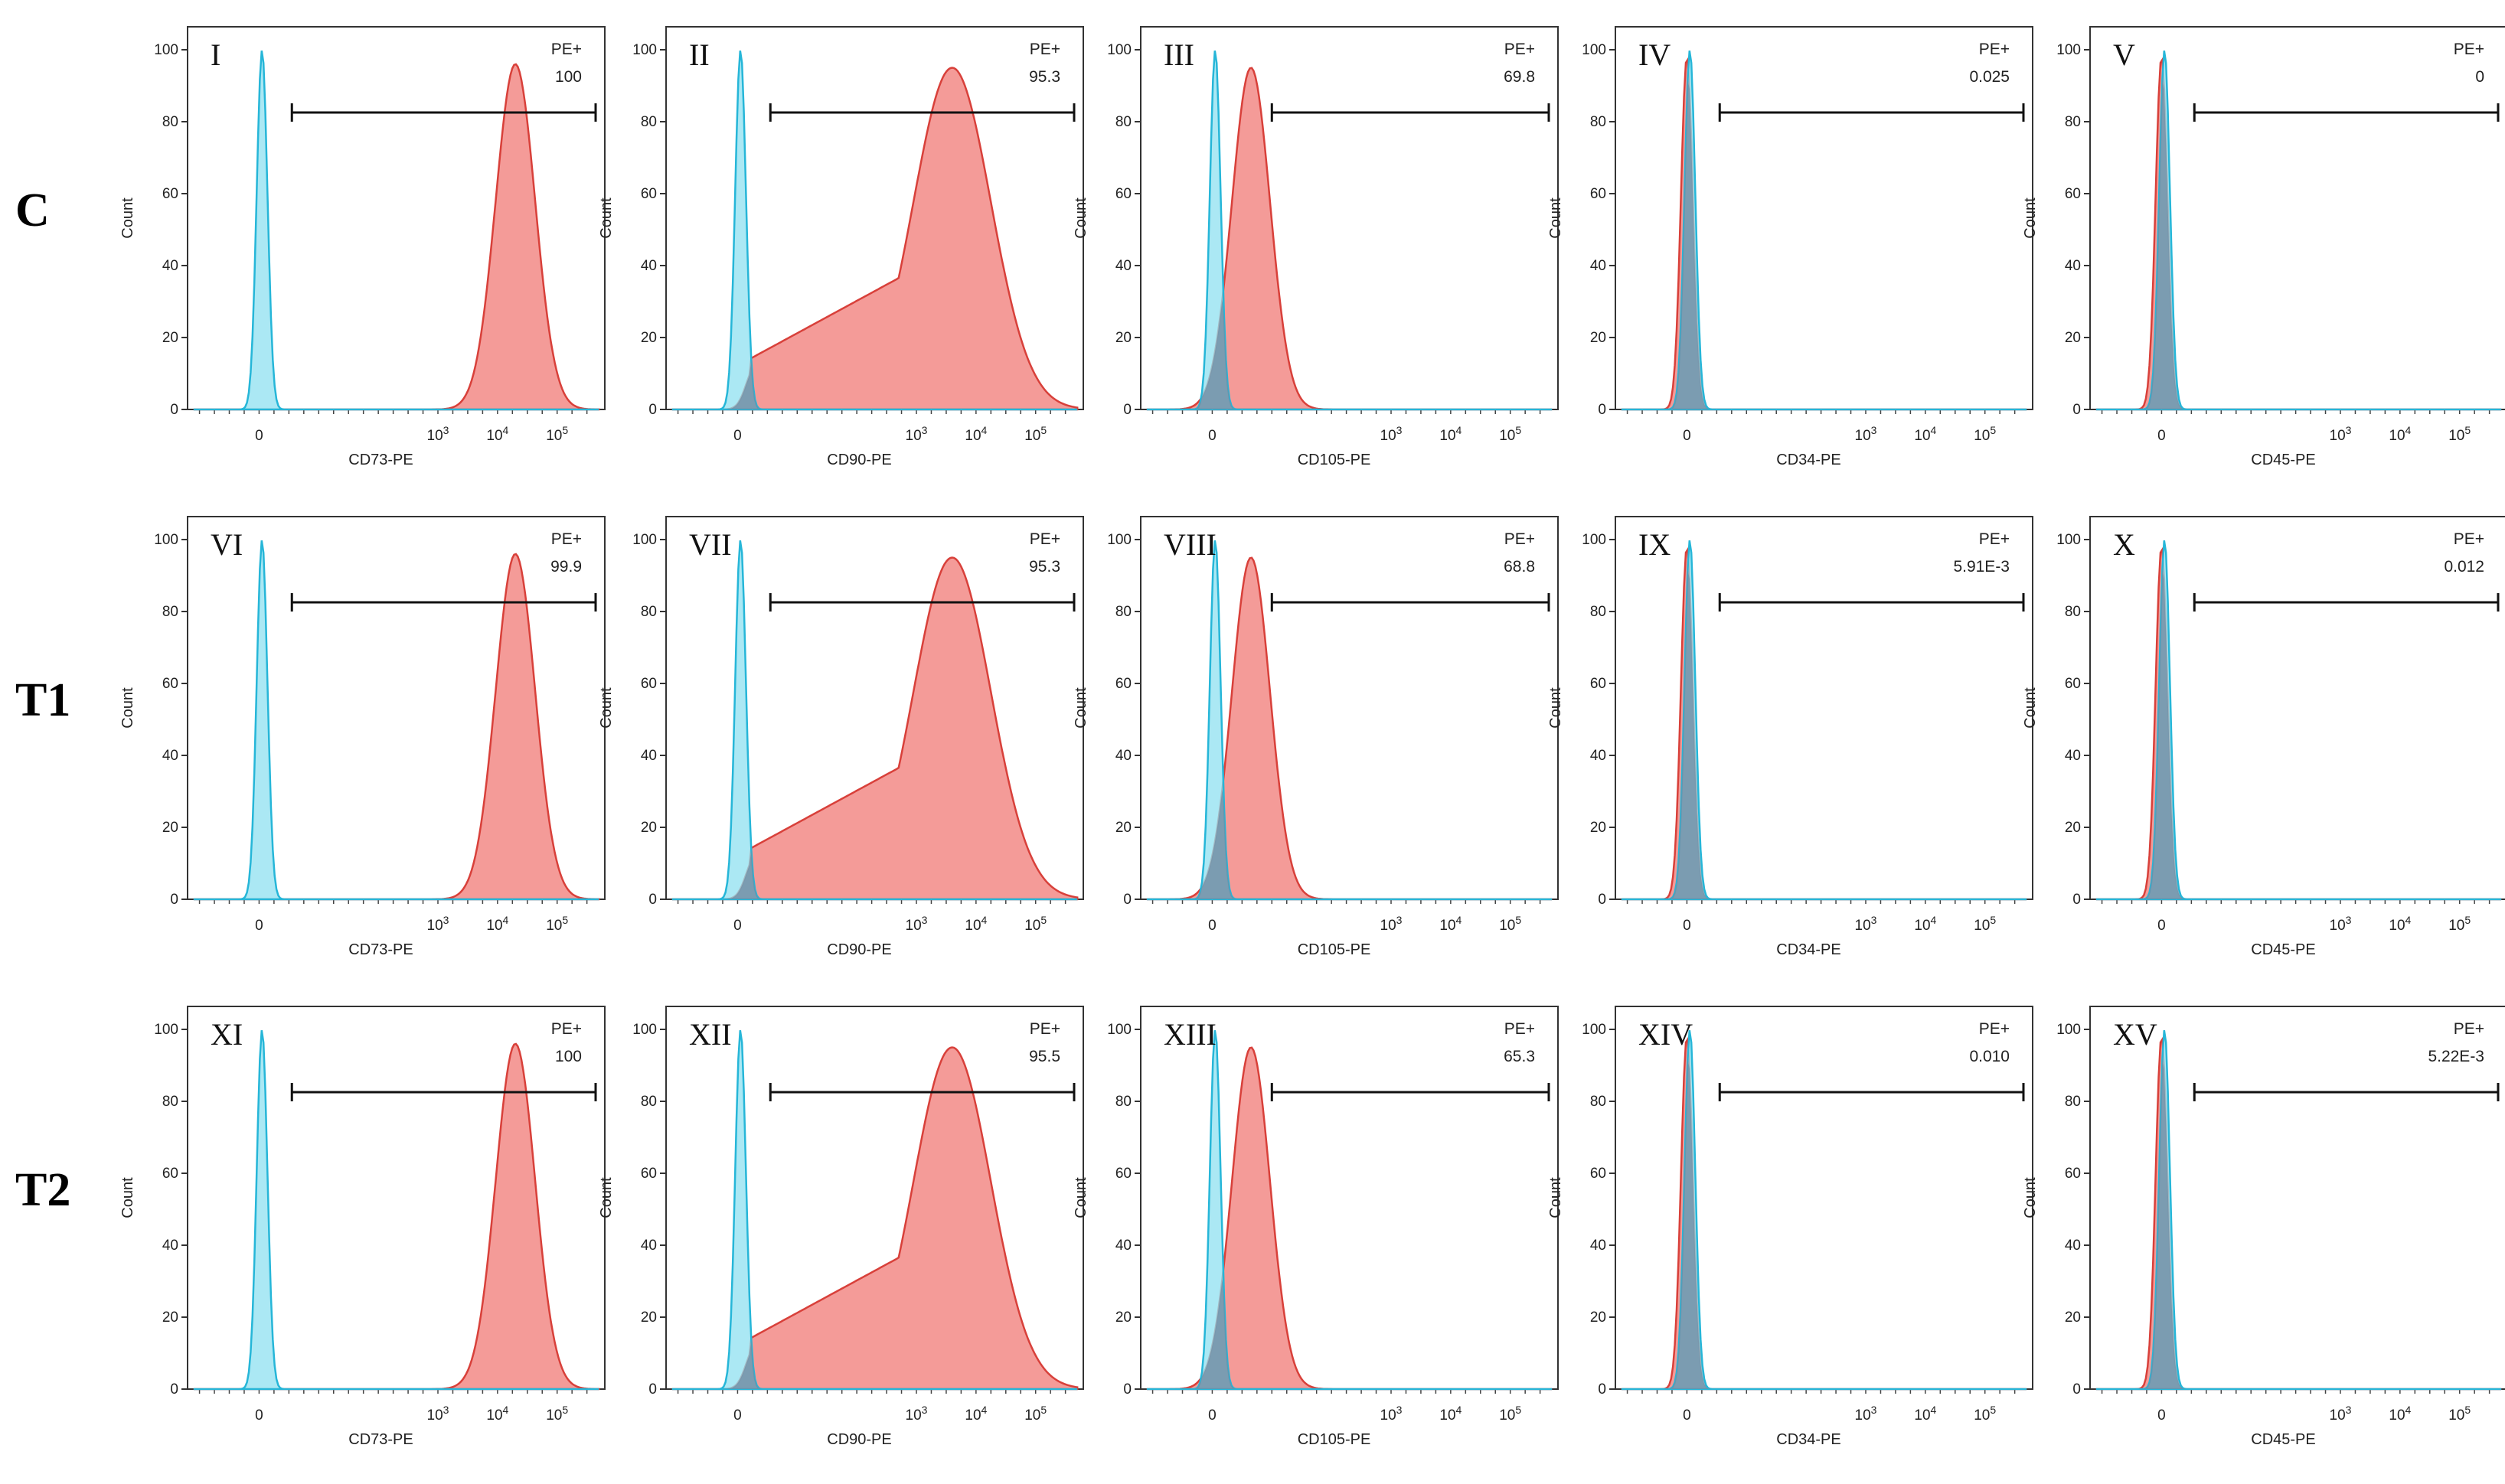 The image size is (2505, 1484). I want to click on row-label-t1: T1, so click(42, 700).